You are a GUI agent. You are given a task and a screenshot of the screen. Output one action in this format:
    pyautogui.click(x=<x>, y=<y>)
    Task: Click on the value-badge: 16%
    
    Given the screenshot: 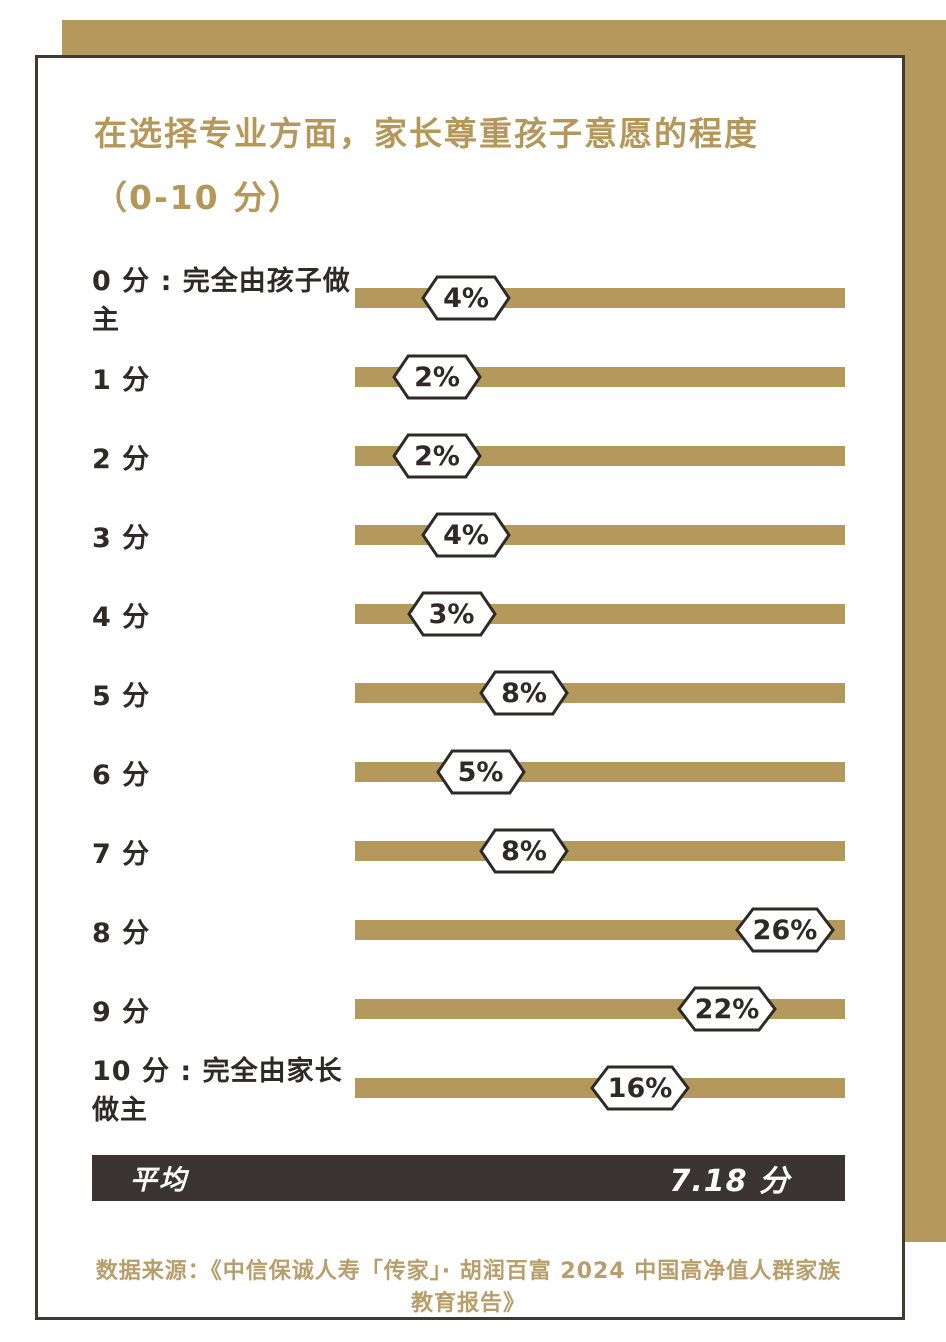 What is the action you would take?
    pyautogui.click(x=640, y=1088)
    